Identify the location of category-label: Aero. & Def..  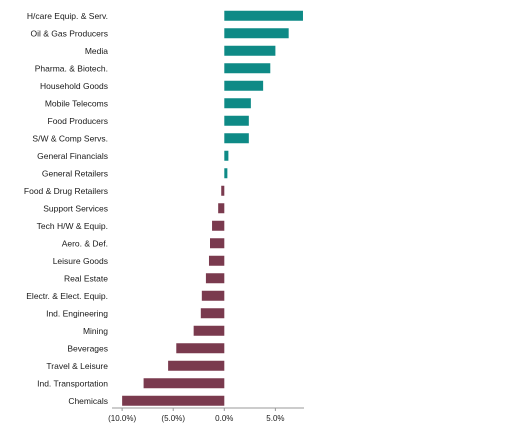
(85, 243).